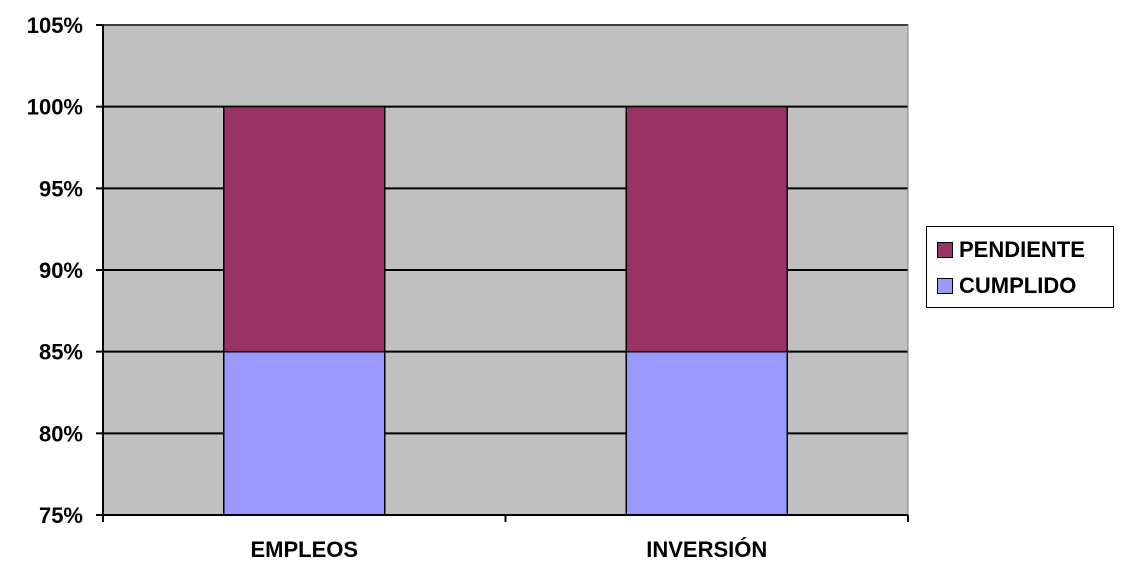  I want to click on y-tick-label-5: 100%, so click(55, 107).